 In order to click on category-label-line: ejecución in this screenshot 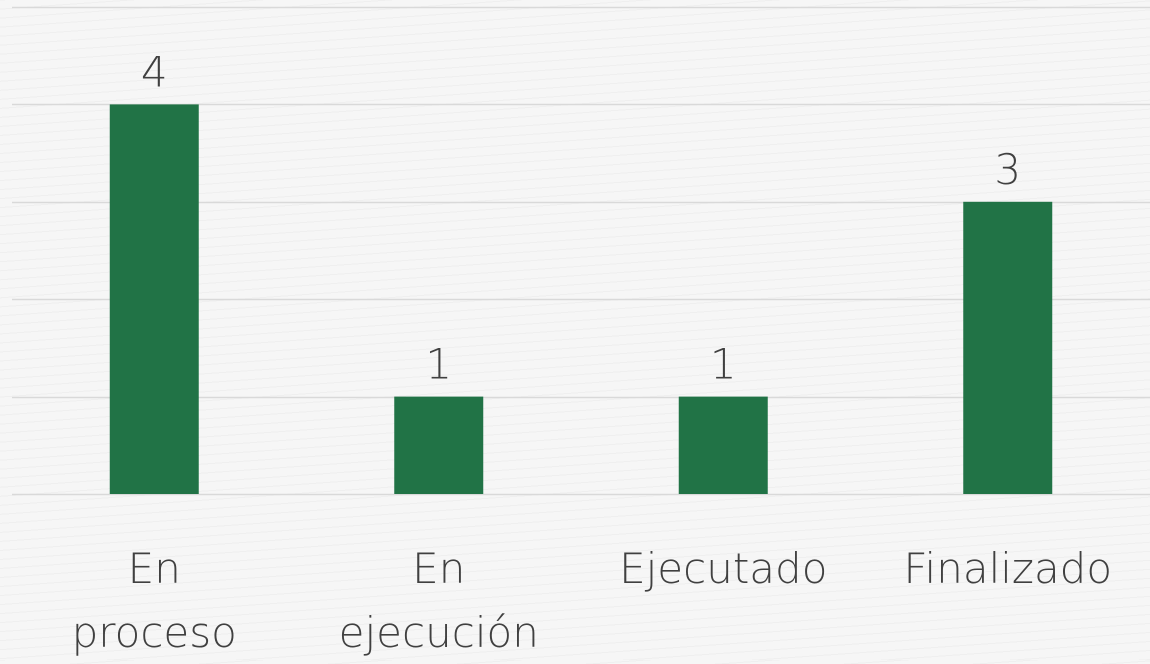, I will do `click(439, 632)`.